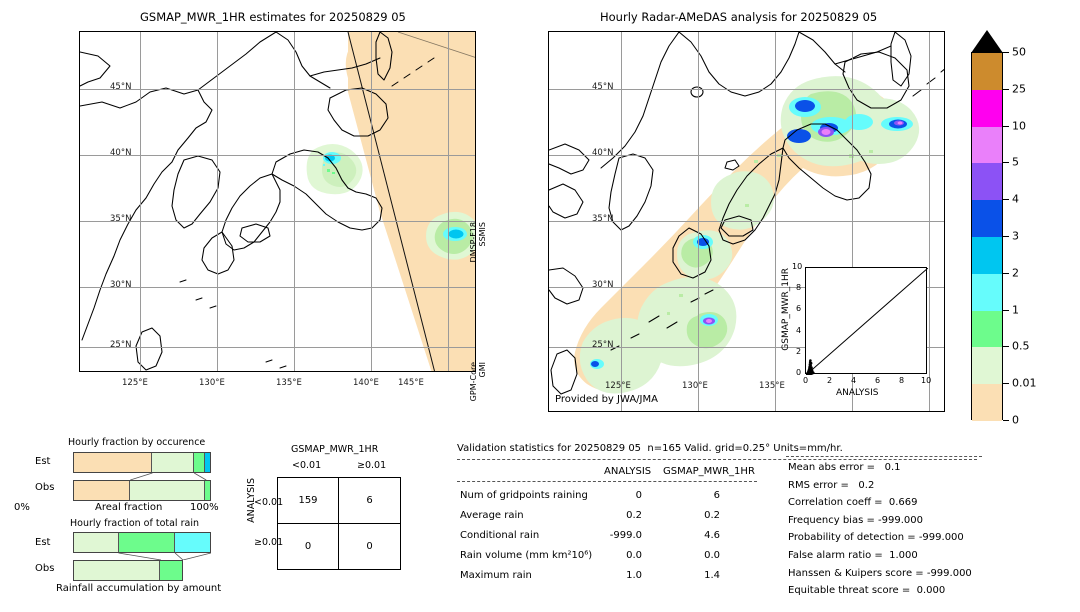 The image size is (1080, 612). Describe the element at coordinates (867, 321) in the screenshot. I see `scatter-points-layer` at that location.